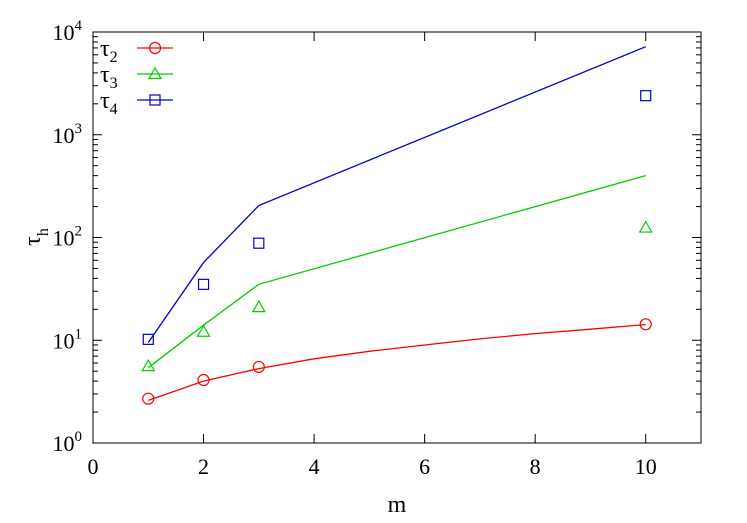 The image size is (747, 523). I want to click on y-axis-label: τh, so click(36, 237).